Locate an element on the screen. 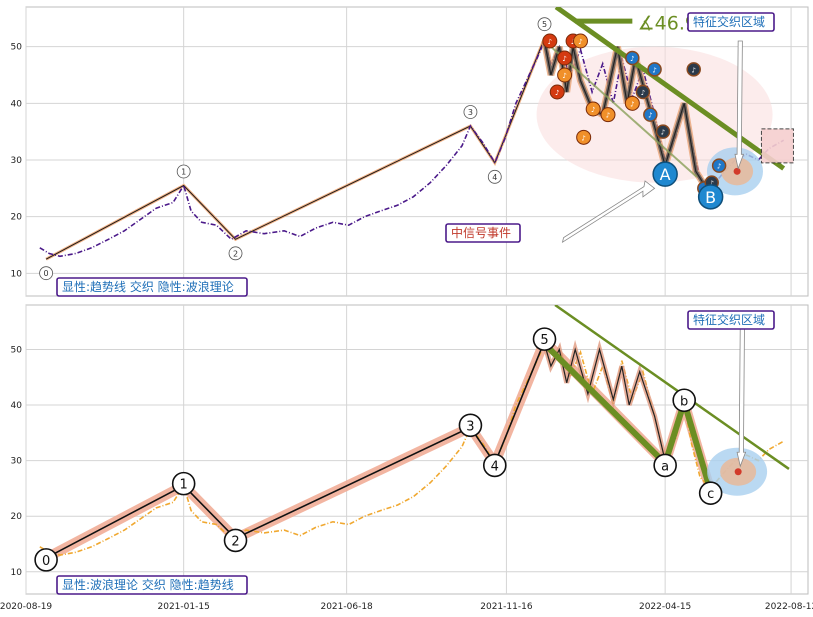 The image size is (813, 617). x-tick-label: 2021-01-15 is located at coordinates (184, 607).